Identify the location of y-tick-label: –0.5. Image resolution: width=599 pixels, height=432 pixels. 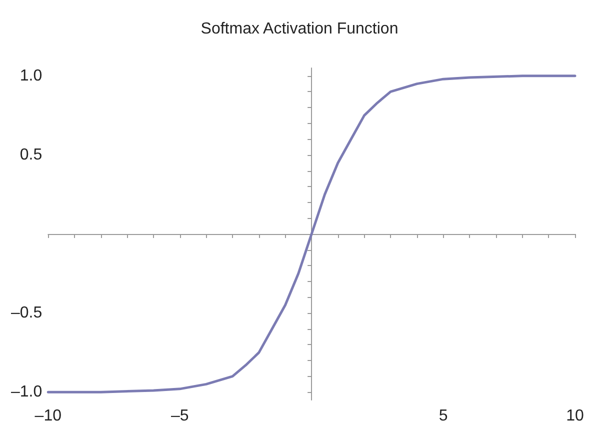
(26, 313).